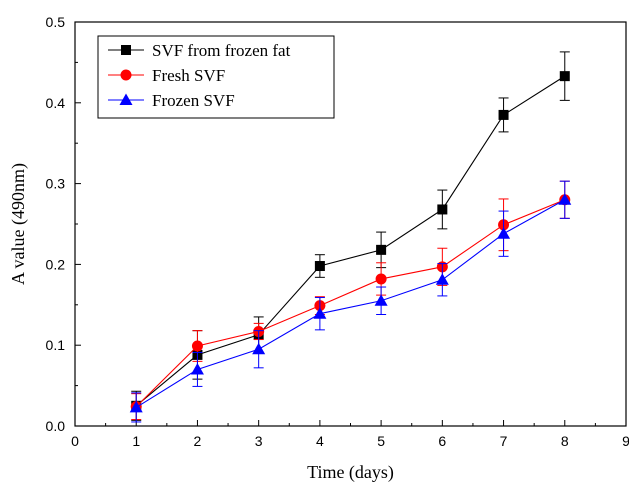  Describe the element at coordinates (320, 441) in the screenshot. I see `x-tick-label: 4` at that location.